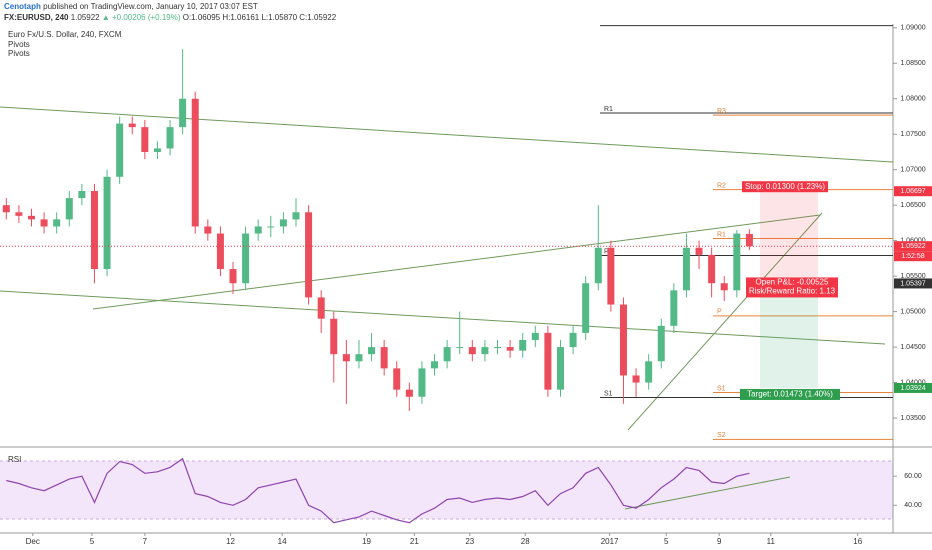 The image size is (932, 550). I want to click on pivot-label: S1, so click(608, 393).